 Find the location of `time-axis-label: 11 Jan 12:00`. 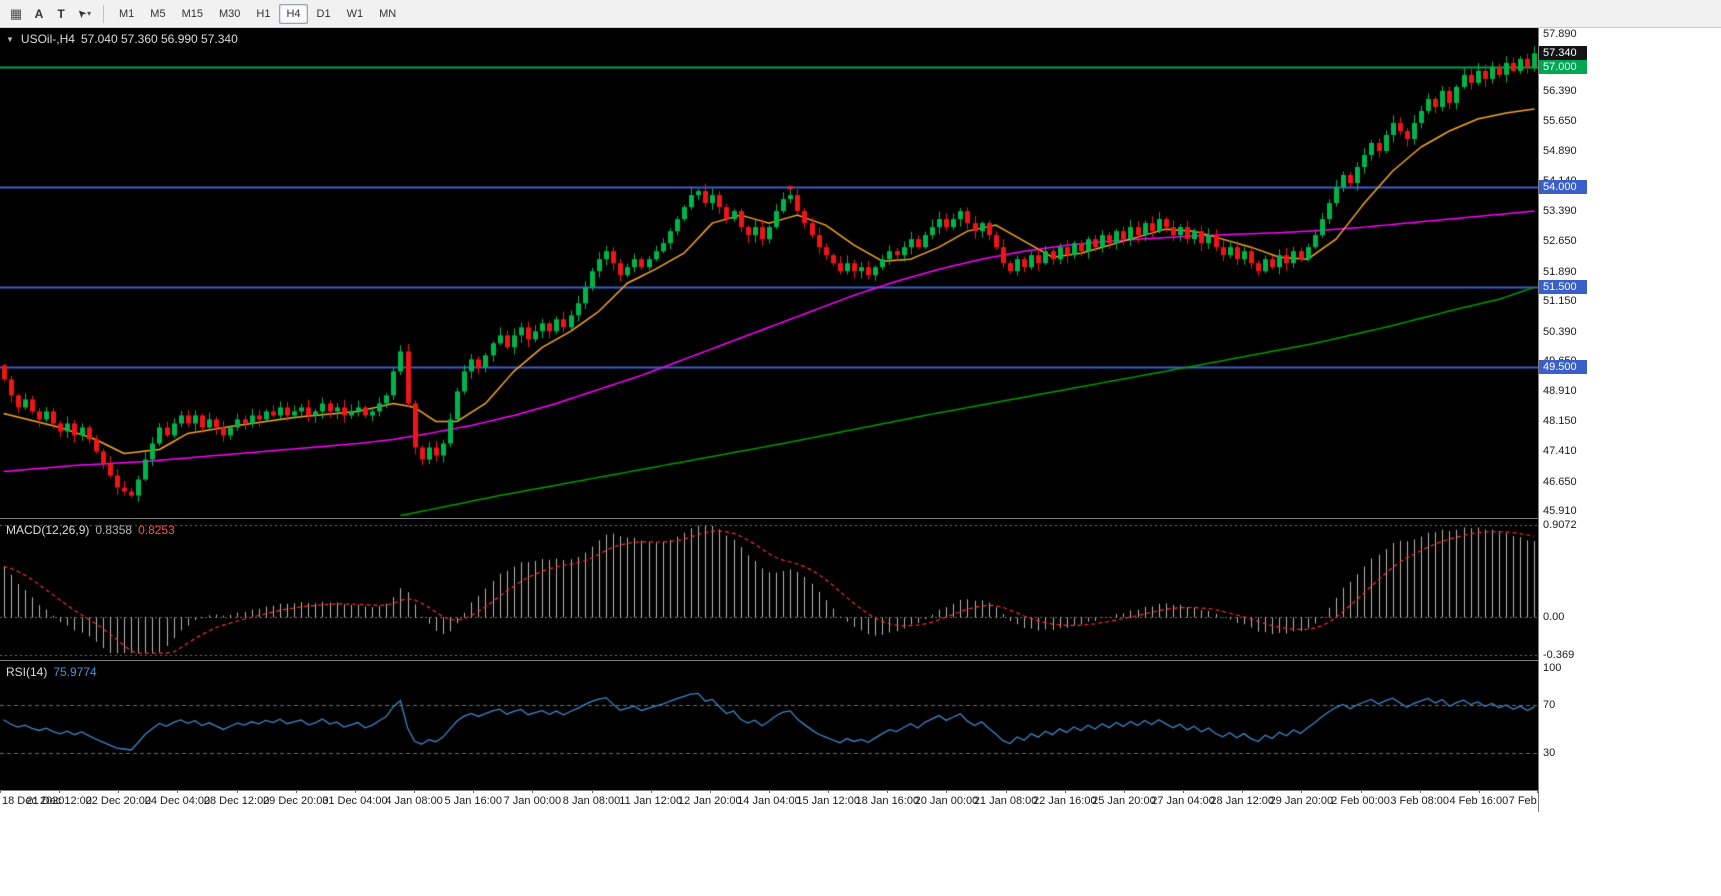

time-axis-label: 11 Jan 12:00 is located at coordinates (651, 801).